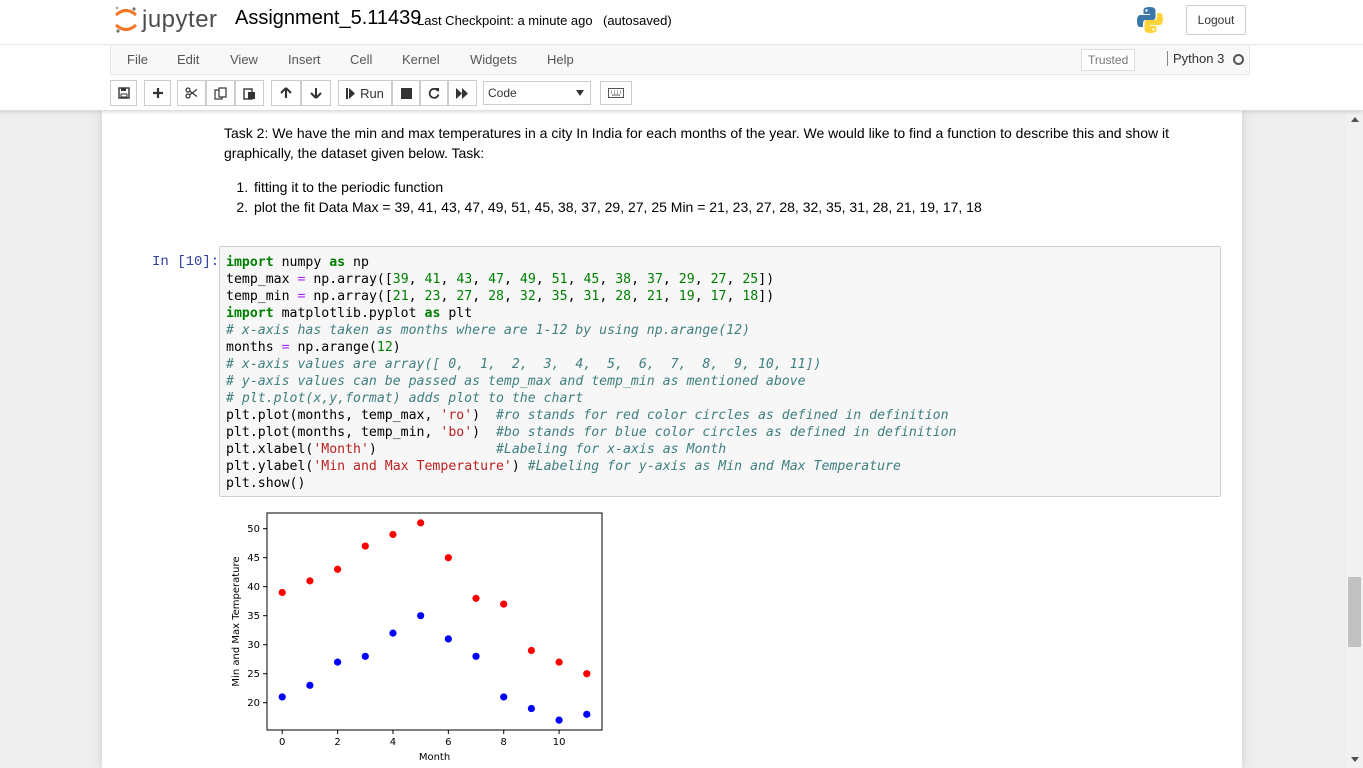  I want to click on input-prompt: In [10]:, so click(186, 262).